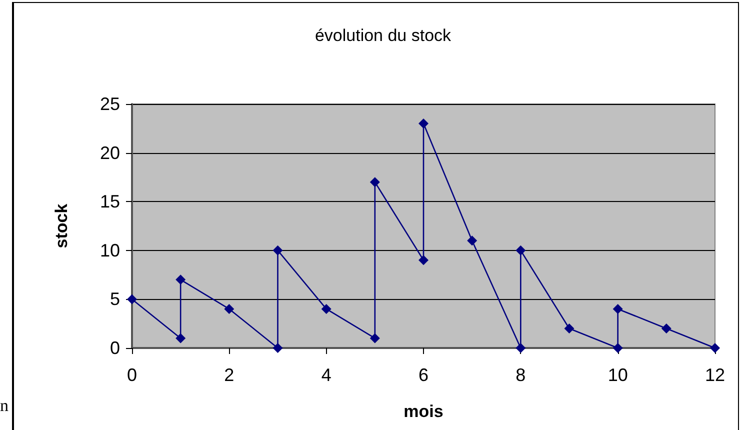 Image resolution: width=740 pixels, height=430 pixels. What do you see at coordinates (618, 375) in the screenshot?
I see `x-tick-label: 10` at bounding box center [618, 375].